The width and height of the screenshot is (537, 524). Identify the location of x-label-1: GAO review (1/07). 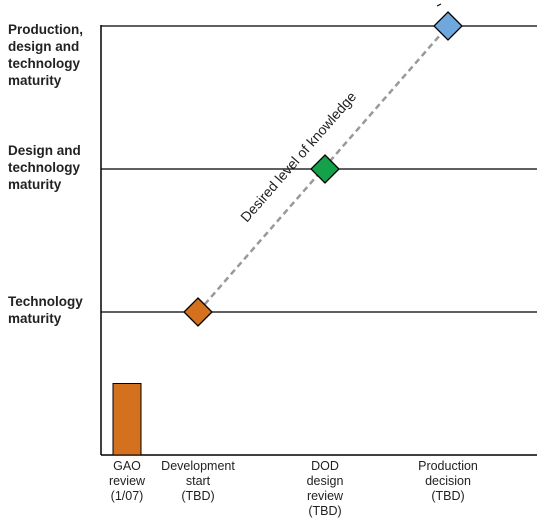
(127, 481).